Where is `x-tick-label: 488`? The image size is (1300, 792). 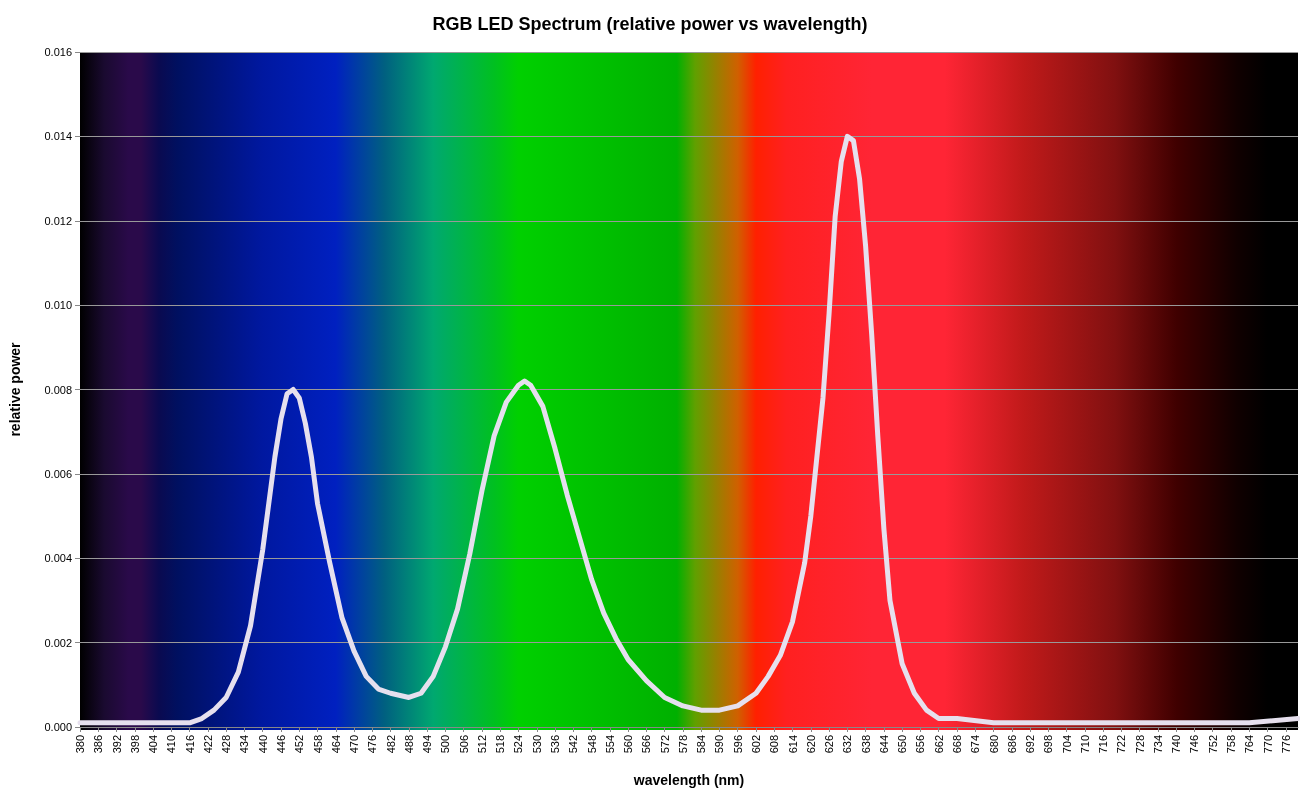 x-tick-label: 488 is located at coordinates (408, 744).